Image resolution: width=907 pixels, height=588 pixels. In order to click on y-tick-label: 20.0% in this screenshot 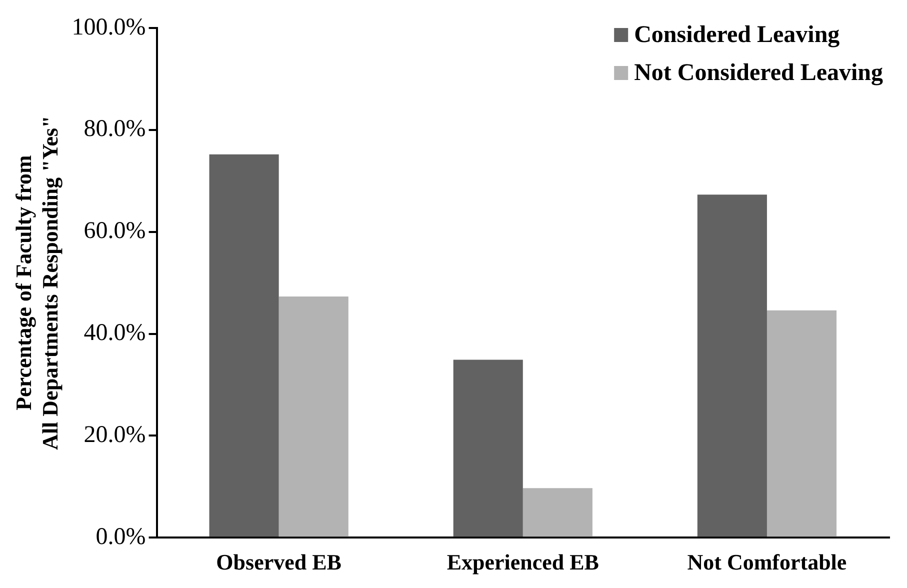, I will do `click(115, 435)`.